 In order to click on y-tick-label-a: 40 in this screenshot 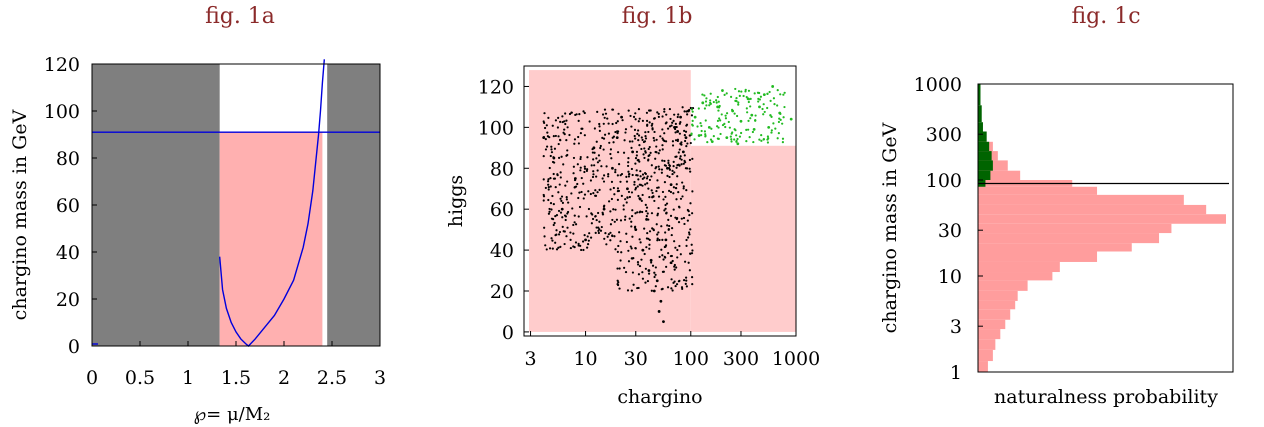, I will do `click(68, 253)`.